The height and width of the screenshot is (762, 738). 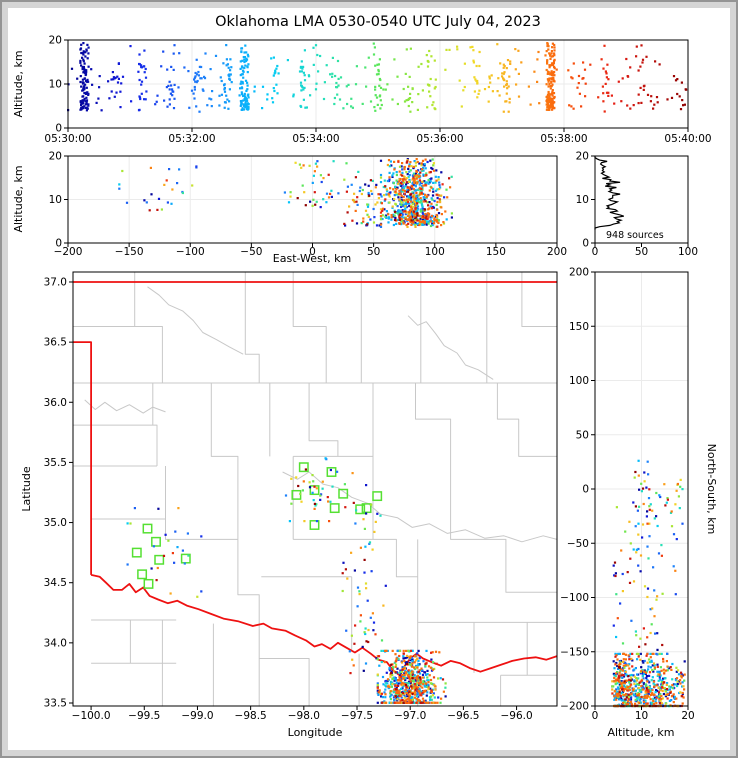 I want to click on station-marker, so click(x=148, y=583).